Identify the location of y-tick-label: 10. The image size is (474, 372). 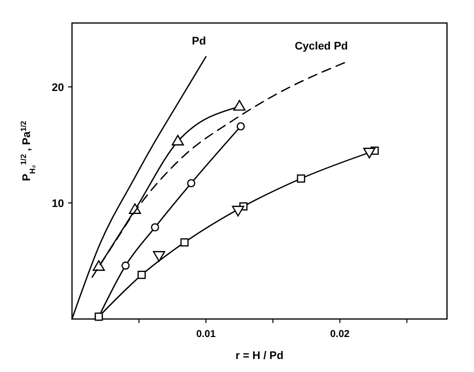
(58, 204).